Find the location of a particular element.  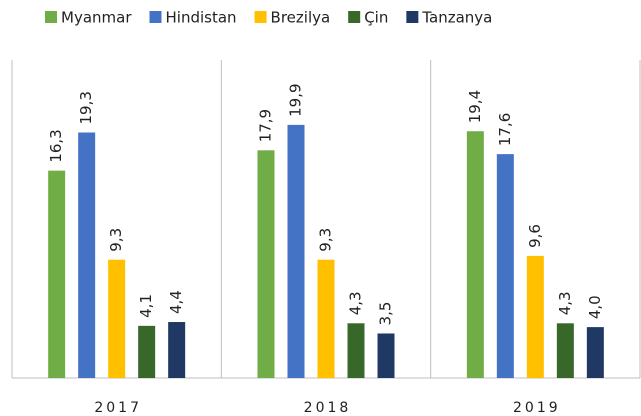

data-label: 16,3 is located at coordinates (56, 145).